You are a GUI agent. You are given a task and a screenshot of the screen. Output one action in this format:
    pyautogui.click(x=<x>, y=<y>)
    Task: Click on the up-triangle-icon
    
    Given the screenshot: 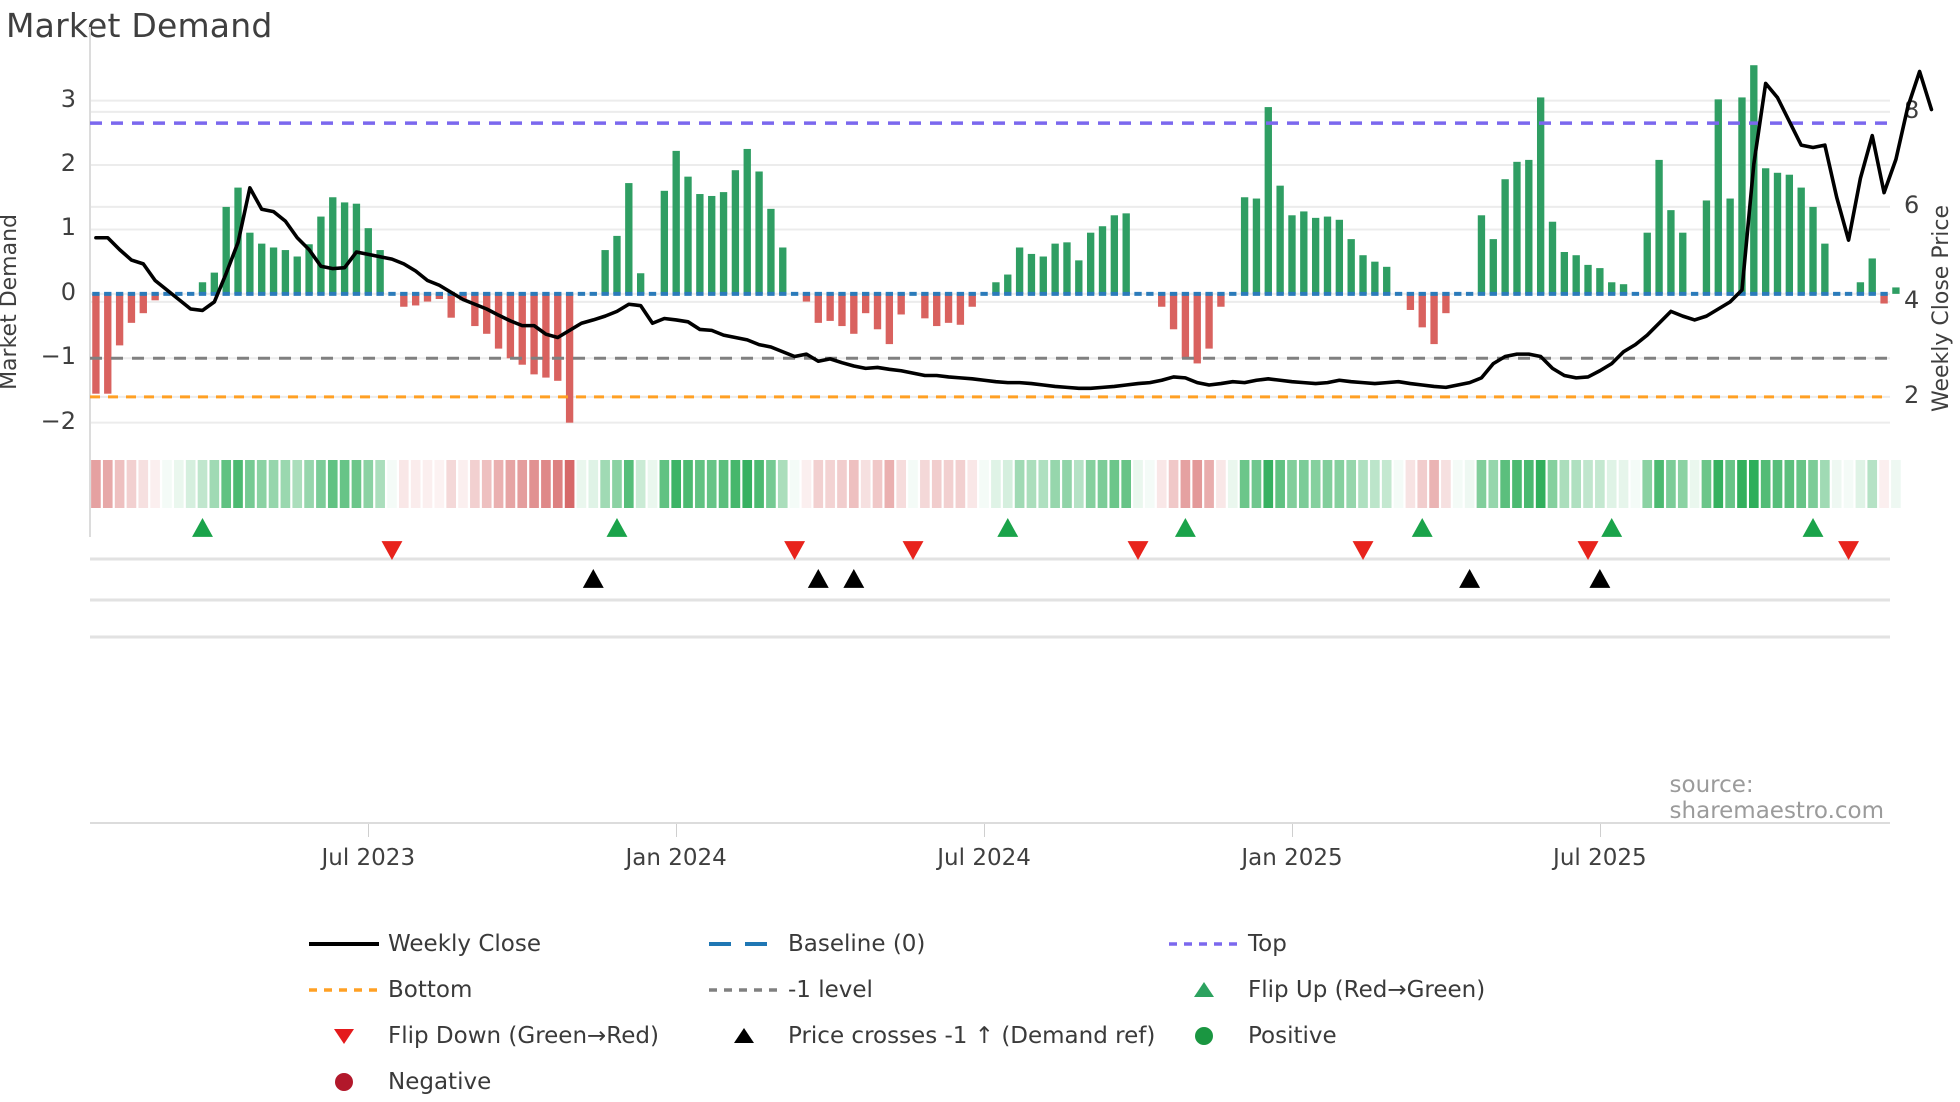 What is the action you would take?
    pyautogui.click(x=744, y=1035)
    